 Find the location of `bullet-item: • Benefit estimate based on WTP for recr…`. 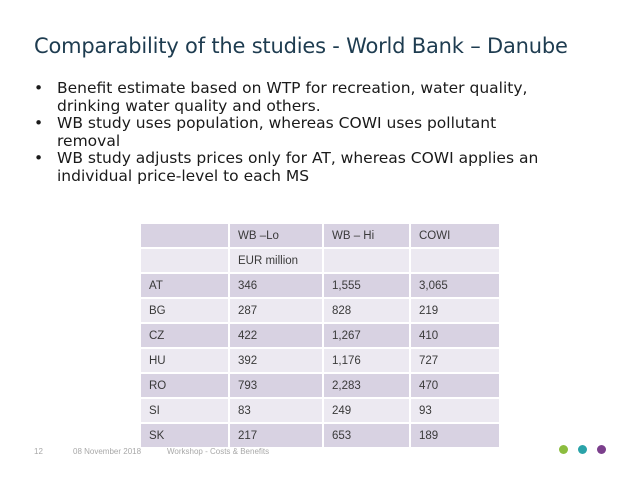

bullet-item: • Benefit estimate based on WTP for recr… is located at coordinates (322, 97).